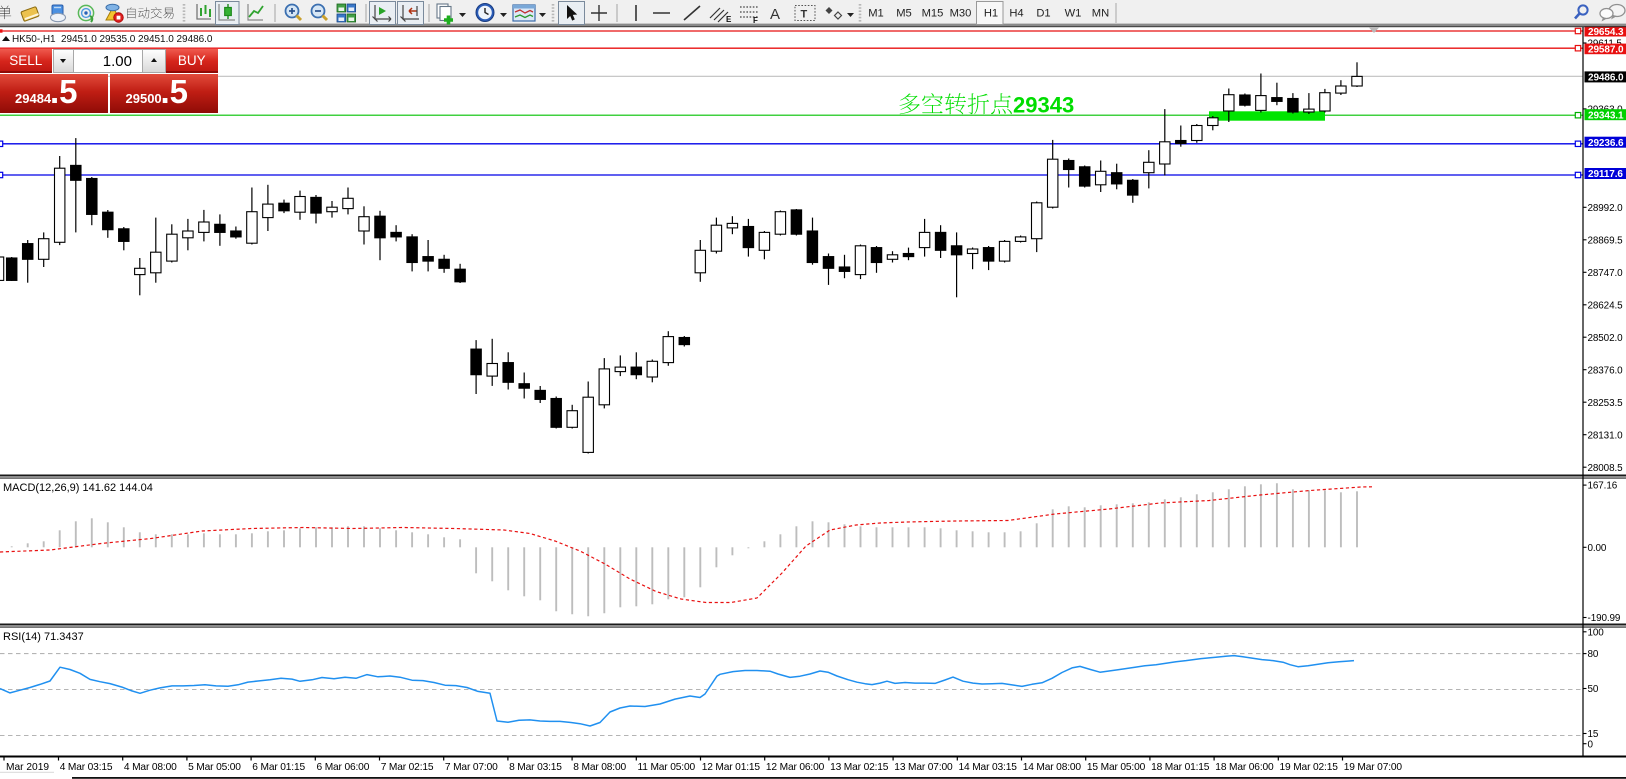 The width and height of the screenshot is (1626, 779). I want to click on svg-text: 7 Mar 07:00, so click(471, 767).